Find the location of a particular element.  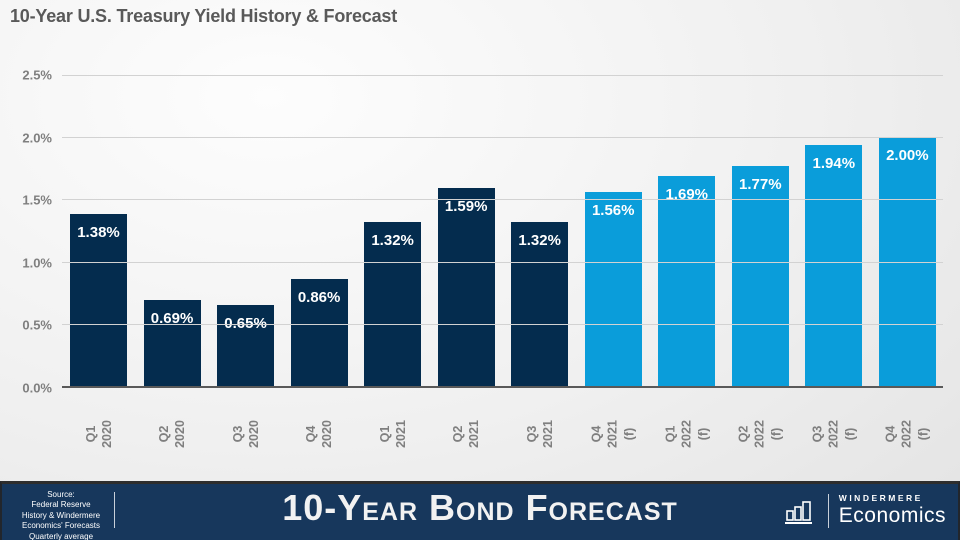

chart-bar: 1.69% is located at coordinates (687, 280).